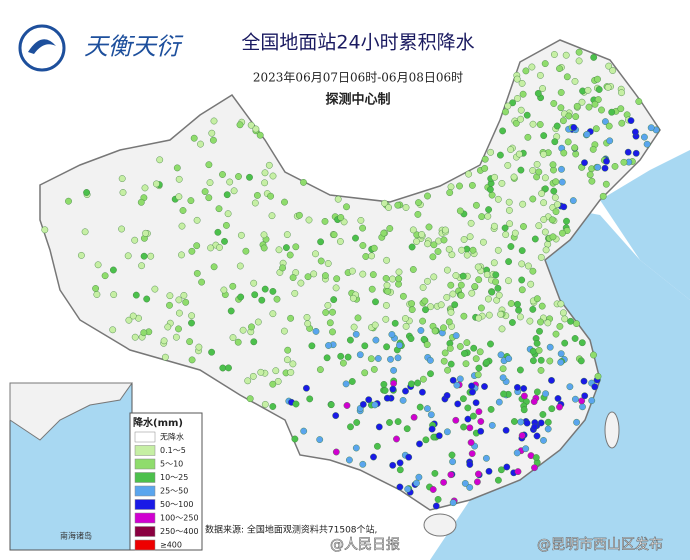 The width and height of the screenshot is (690, 560). Describe the element at coordinates (42, 46) in the screenshot. I see `logo-mark` at that location.